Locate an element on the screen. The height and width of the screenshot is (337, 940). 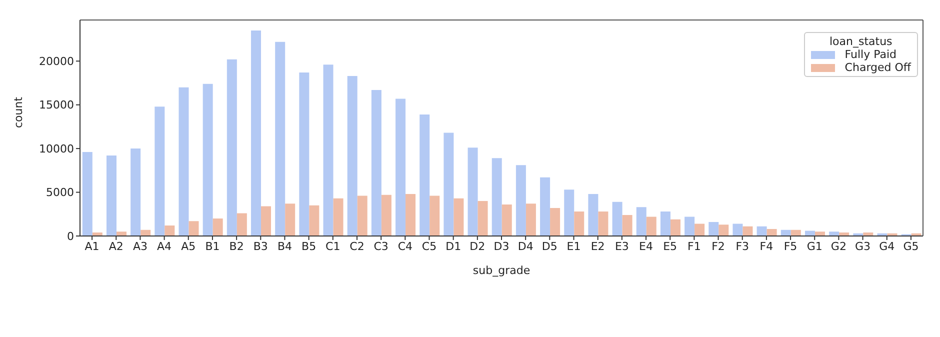
x-tick-label: B4 is located at coordinates (284, 246).